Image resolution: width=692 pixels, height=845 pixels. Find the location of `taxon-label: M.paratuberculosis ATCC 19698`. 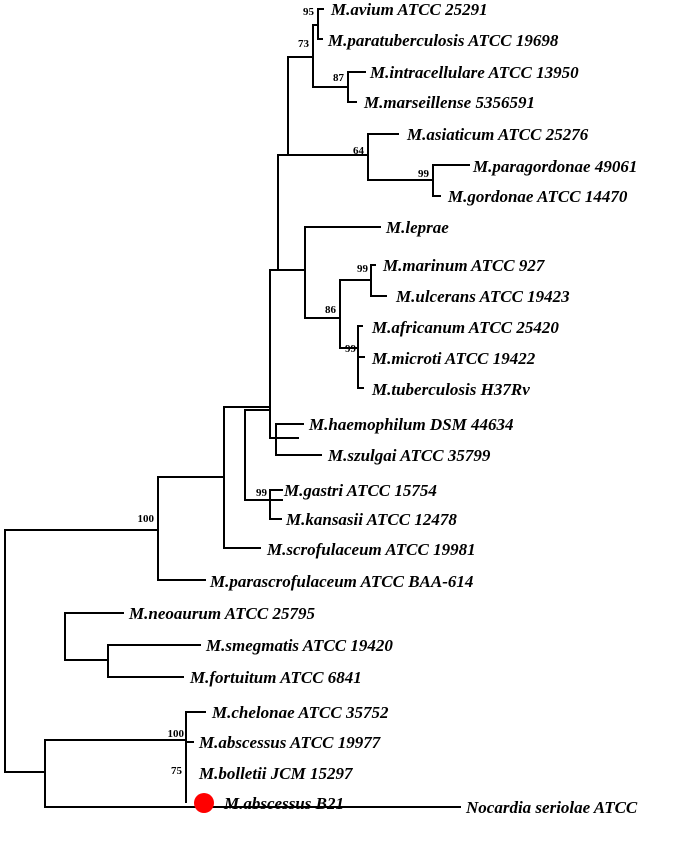

taxon-label: M.paratuberculosis ATCC 19698 is located at coordinates (443, 40).